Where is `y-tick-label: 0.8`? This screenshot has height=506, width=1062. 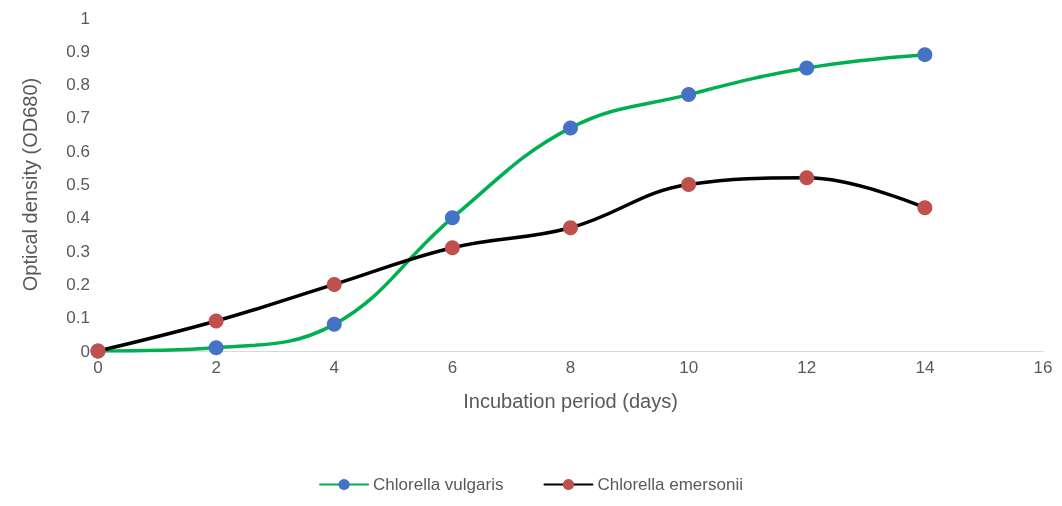
y-tick-label: 0.8 is located at coordinates (78, 85).